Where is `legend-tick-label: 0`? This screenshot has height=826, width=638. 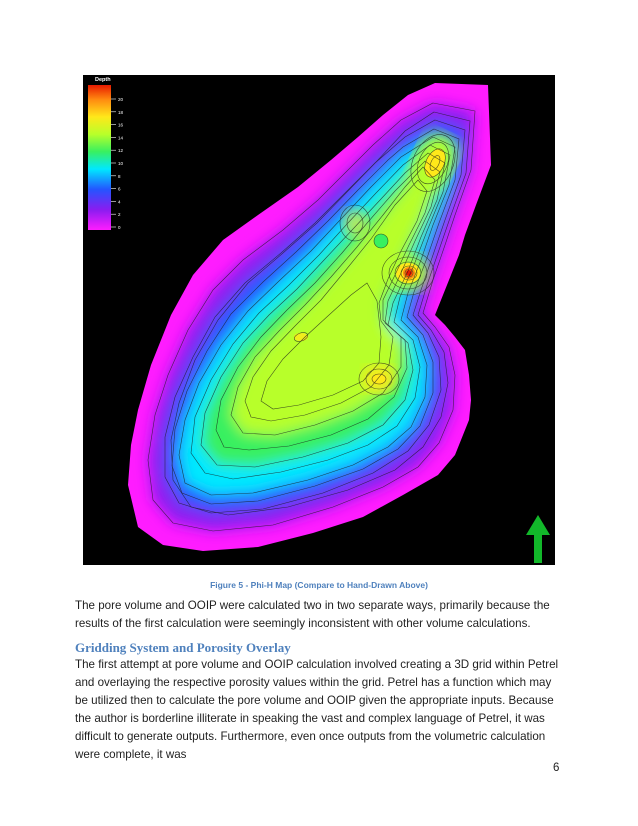 legend-tick-label: 0 is located at coordinates (119, 227).